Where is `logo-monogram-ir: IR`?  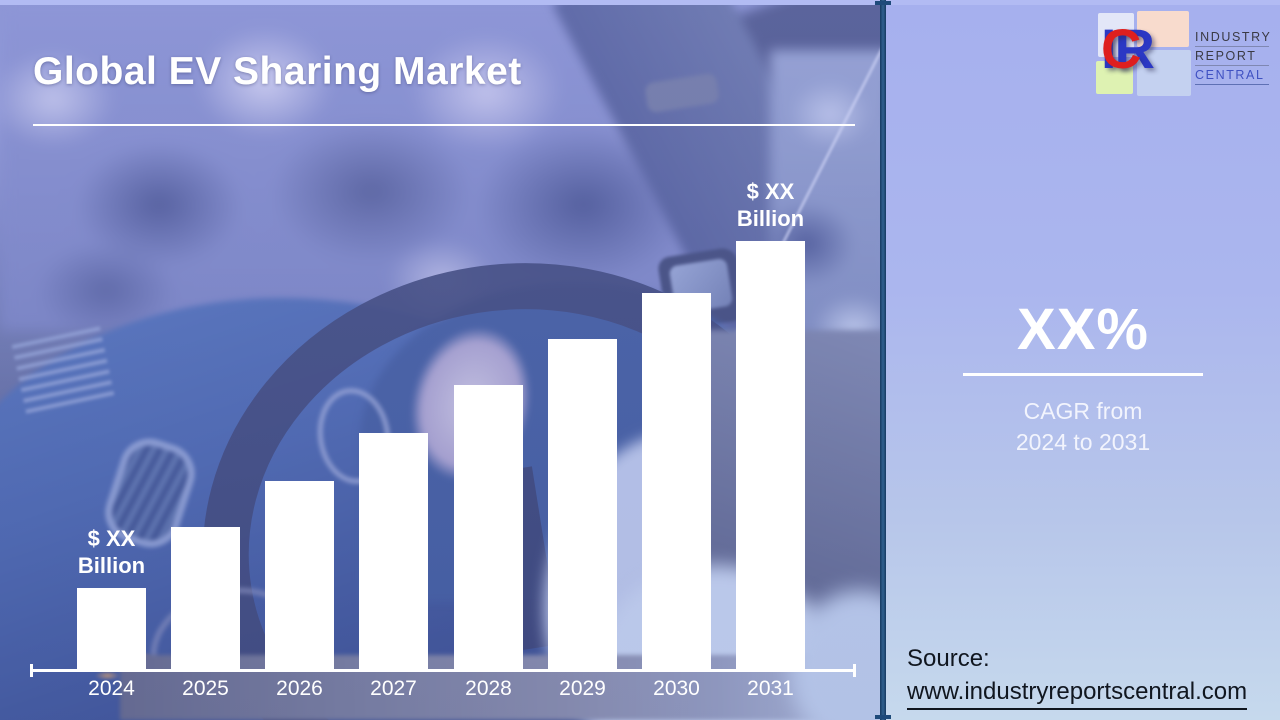 logo-monogram-ir: IR is located at coordinates (1128, 48).